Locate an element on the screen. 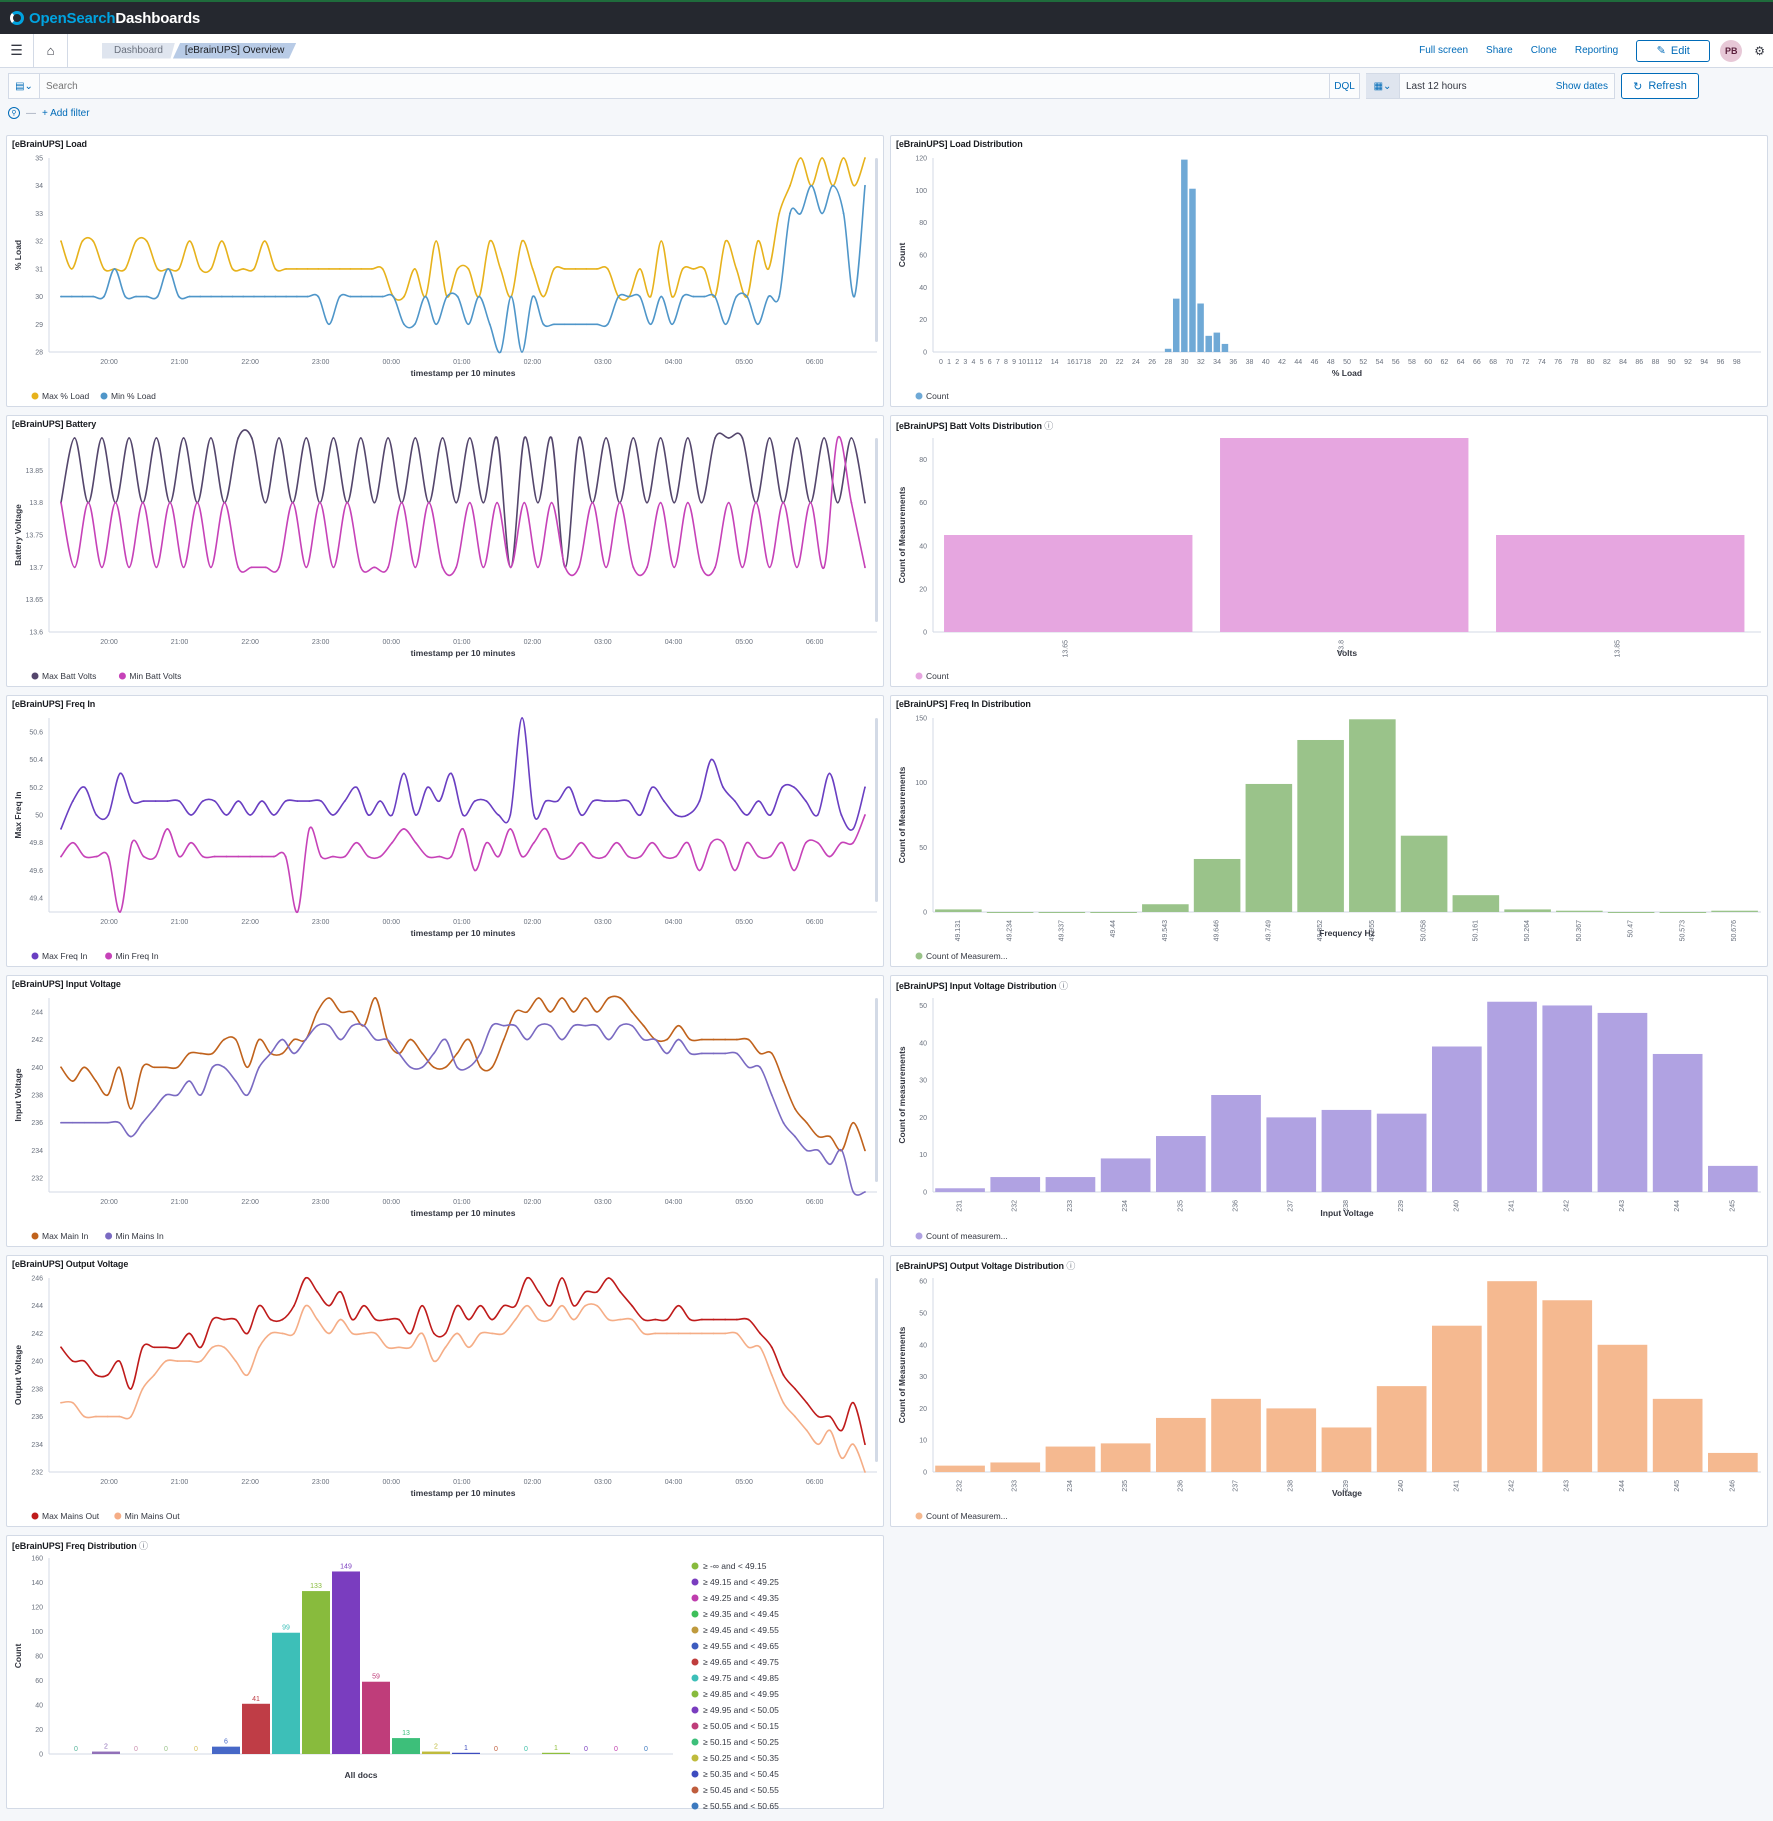 This screenshot has width=1773, height=1821. data-label: 149 is located at coordinates (346, 1566).